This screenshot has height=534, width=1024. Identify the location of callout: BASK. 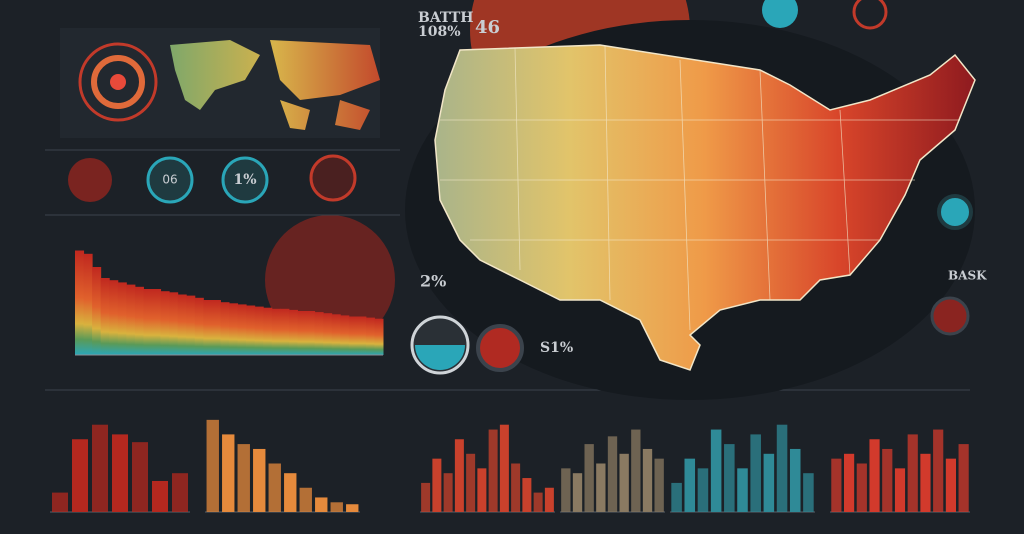
(967, 276).